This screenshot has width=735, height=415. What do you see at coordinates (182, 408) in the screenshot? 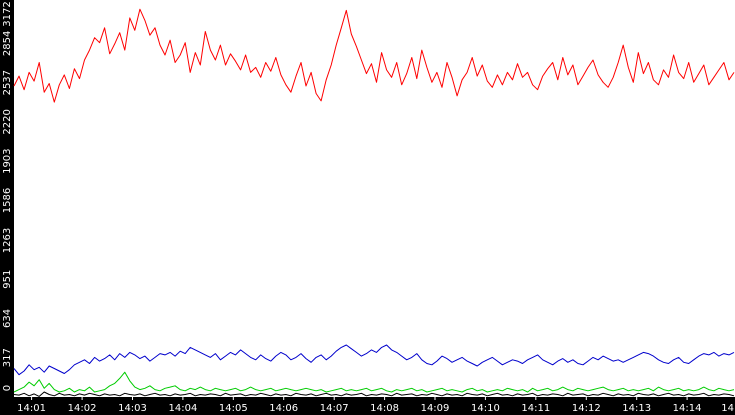
I see `x-tick-label: 14:04` at bounding box center [182, 408].